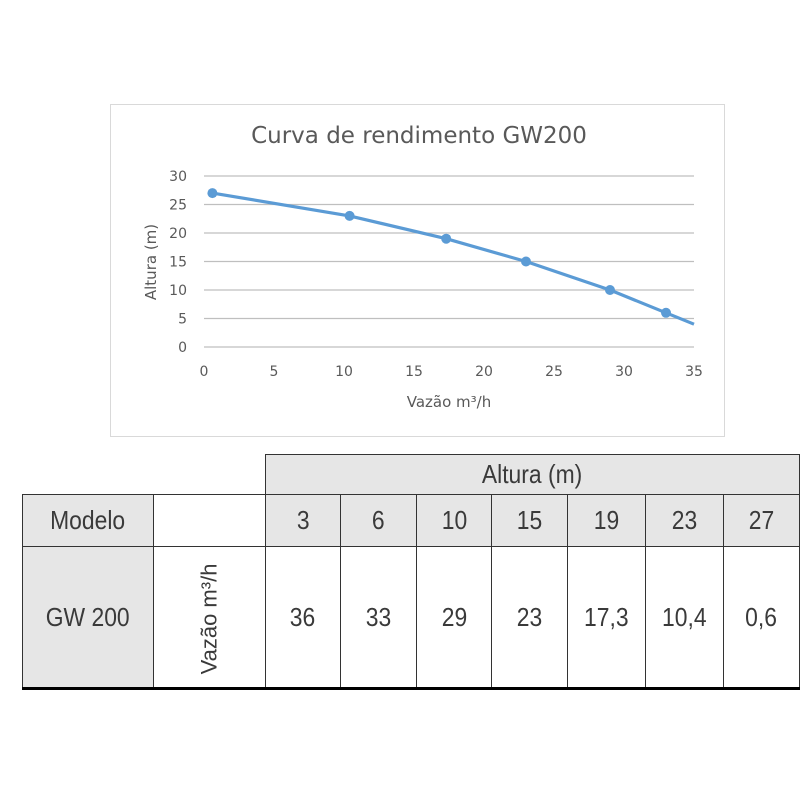 The height and width of the screenshot is (800, 800). What do you see at coordinates (204, 372) in the screenshot?
I see `x-tick-label: 0` at bounding box center [204, 372].